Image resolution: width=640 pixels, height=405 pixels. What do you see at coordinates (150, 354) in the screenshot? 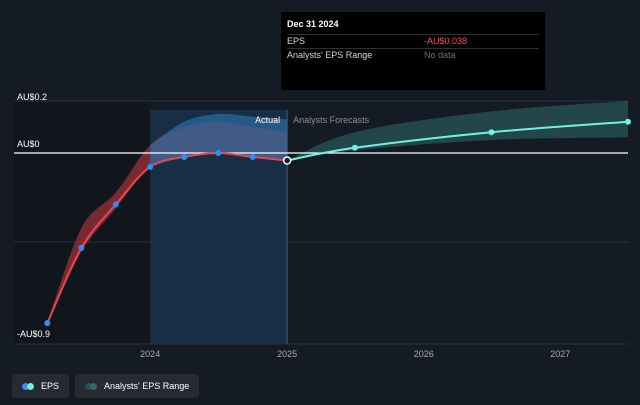
I see `x-tick-label: 2024` at bounding box center [150, 354].